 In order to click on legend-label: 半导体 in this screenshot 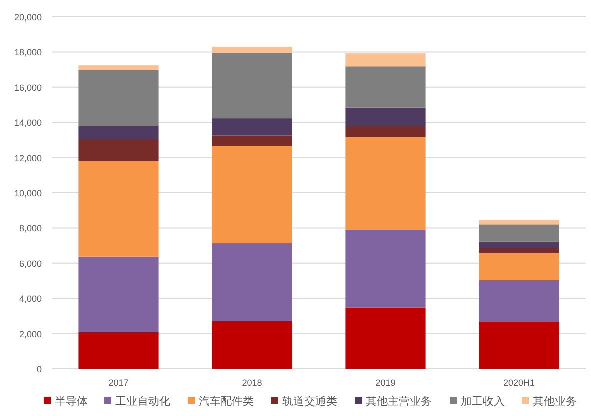, I will do `click(71, 401)`.